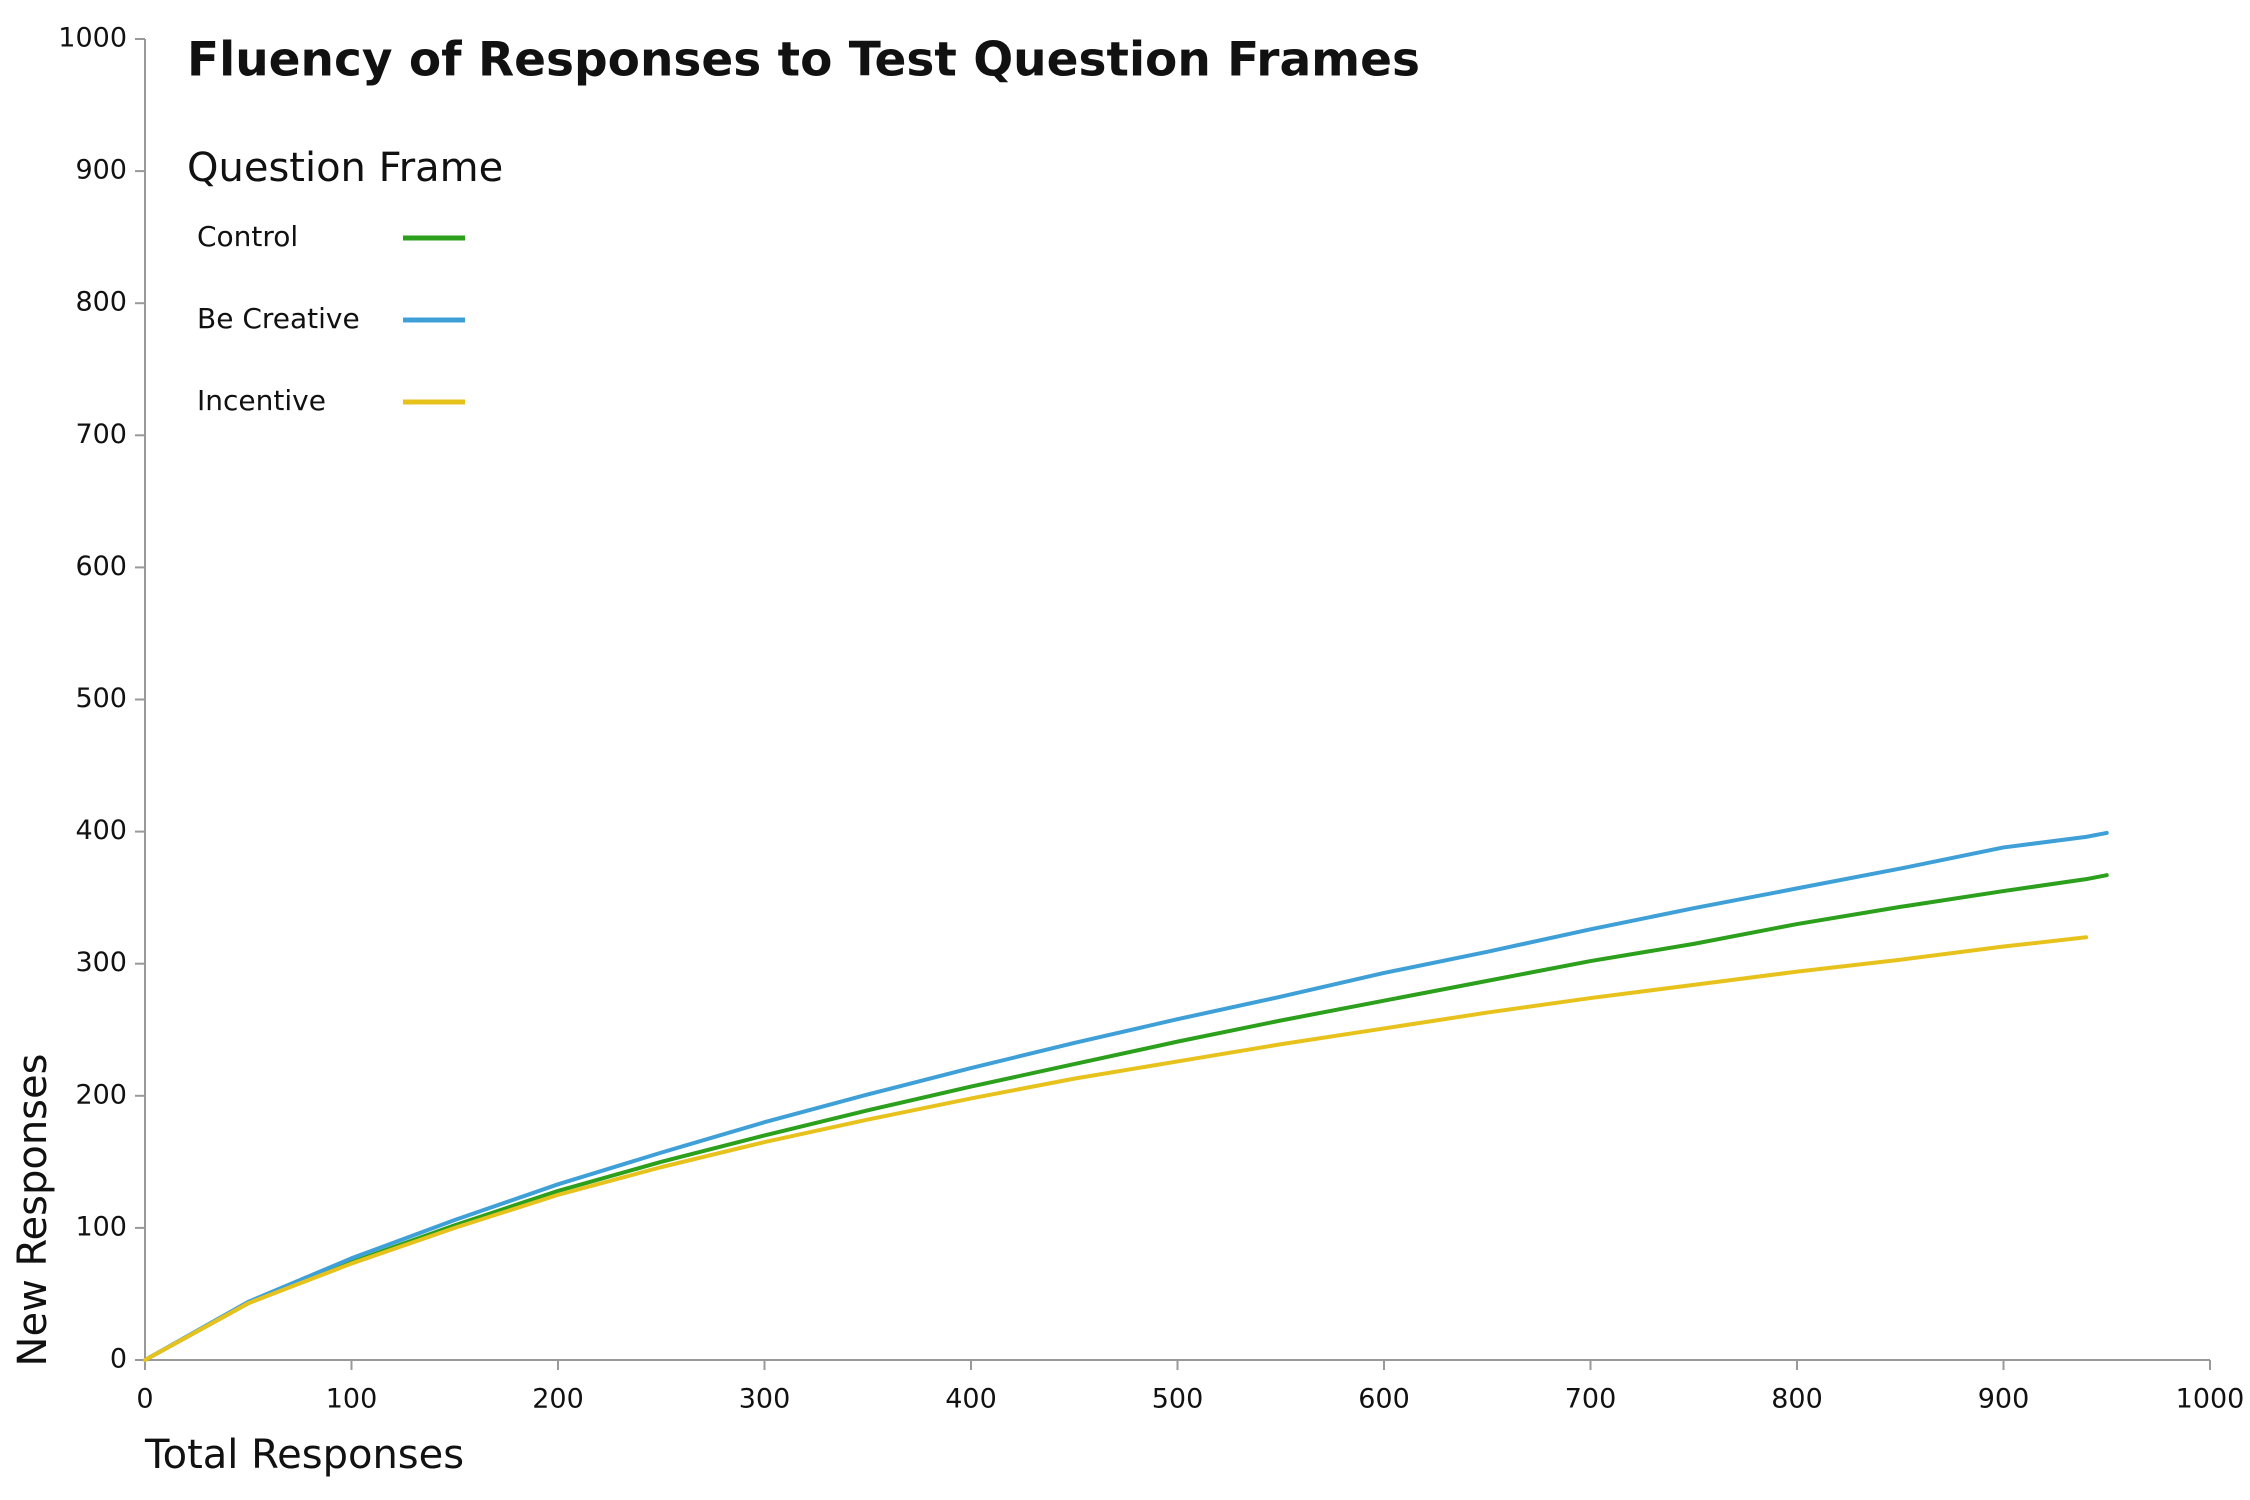 This screenshot has height=1500, width=2250. Describe the element at coordinates (101, 434) in the screenshot. I see `y-tick-label: 700` at that location.